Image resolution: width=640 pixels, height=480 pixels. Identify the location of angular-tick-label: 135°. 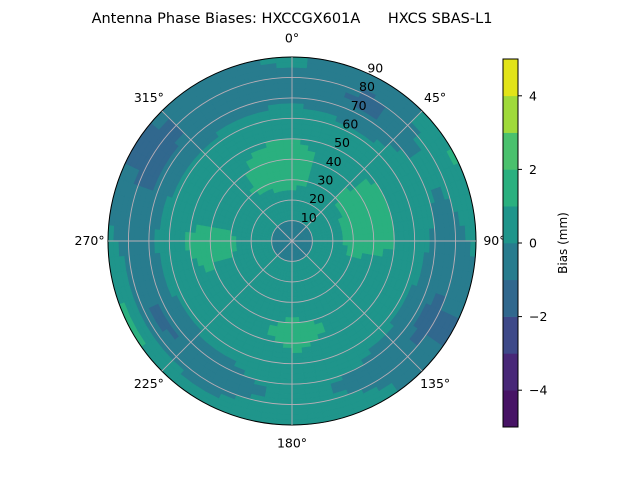
(435, 383).